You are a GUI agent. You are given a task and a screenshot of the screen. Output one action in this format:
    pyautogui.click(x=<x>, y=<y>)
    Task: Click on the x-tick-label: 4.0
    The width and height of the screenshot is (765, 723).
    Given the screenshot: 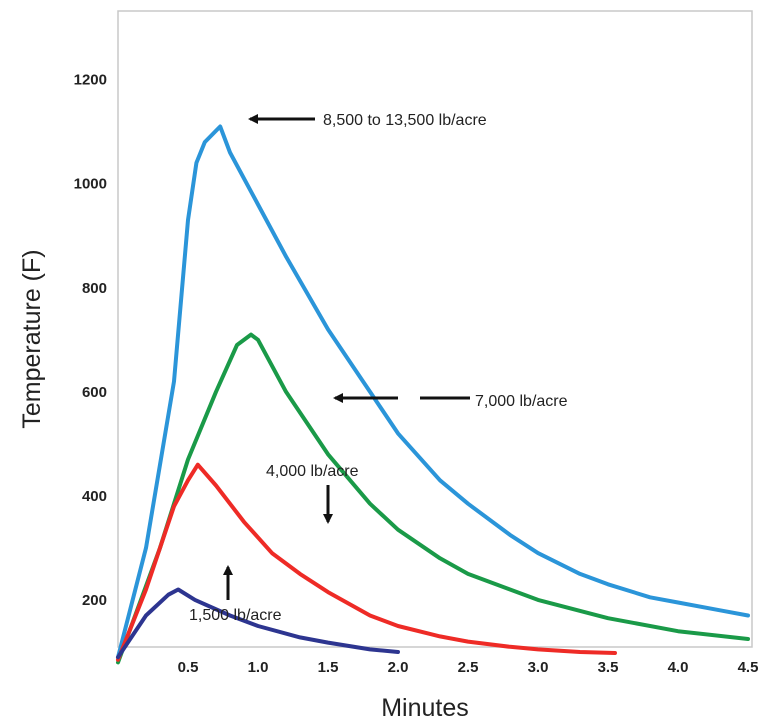 What is the action you would take?
    pyautogui.click(x=678, y=667)
    